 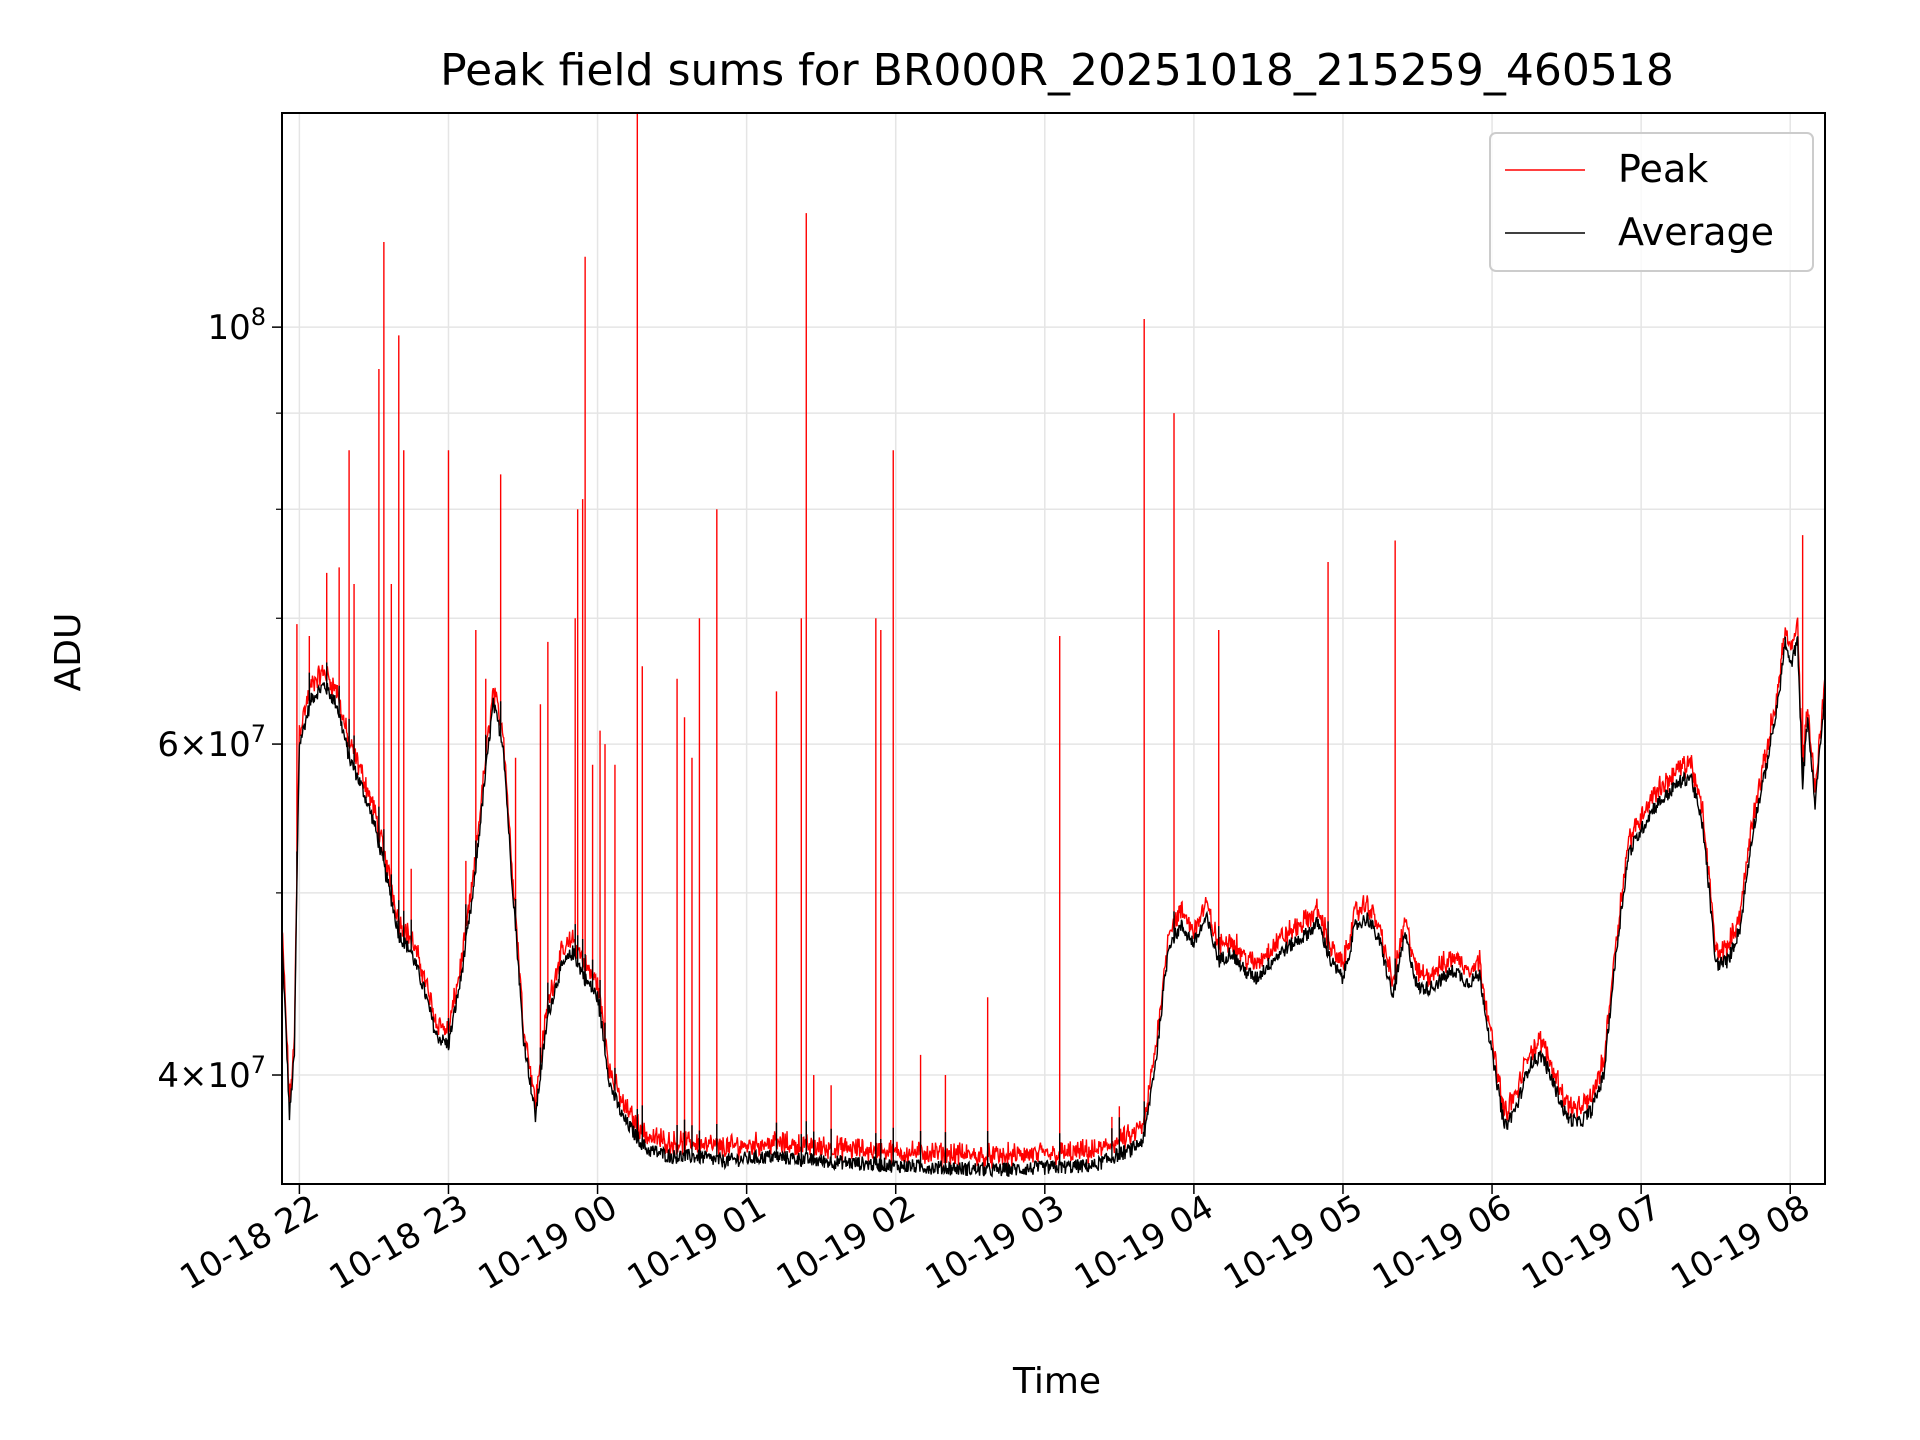 What do you see at coordinates (846, 1242) in the screenshot?
I see `x-tick-label: 10-19 02` at bounding box center [846, 1242].